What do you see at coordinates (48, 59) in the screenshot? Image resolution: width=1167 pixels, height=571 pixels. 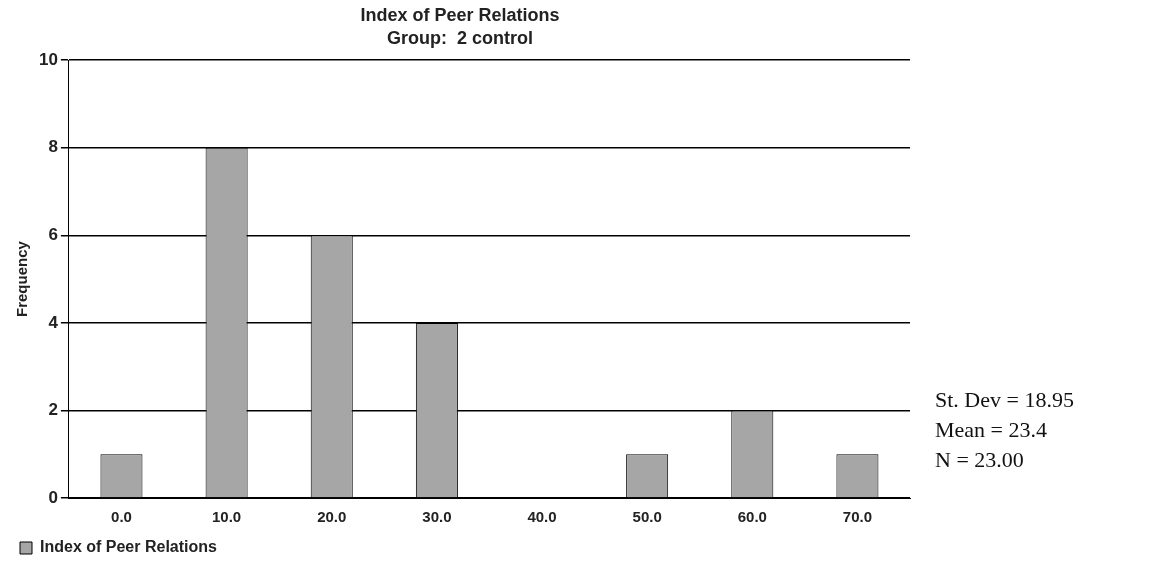 I see `y-tick-label: 10` at bounding box center [48, 59].